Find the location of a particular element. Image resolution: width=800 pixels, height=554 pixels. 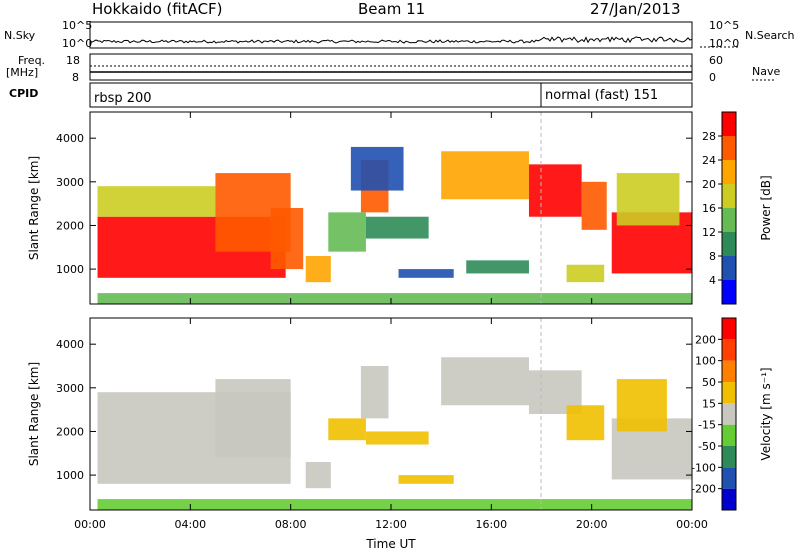

noise-panel-frame is located at coordinates (391, 35).